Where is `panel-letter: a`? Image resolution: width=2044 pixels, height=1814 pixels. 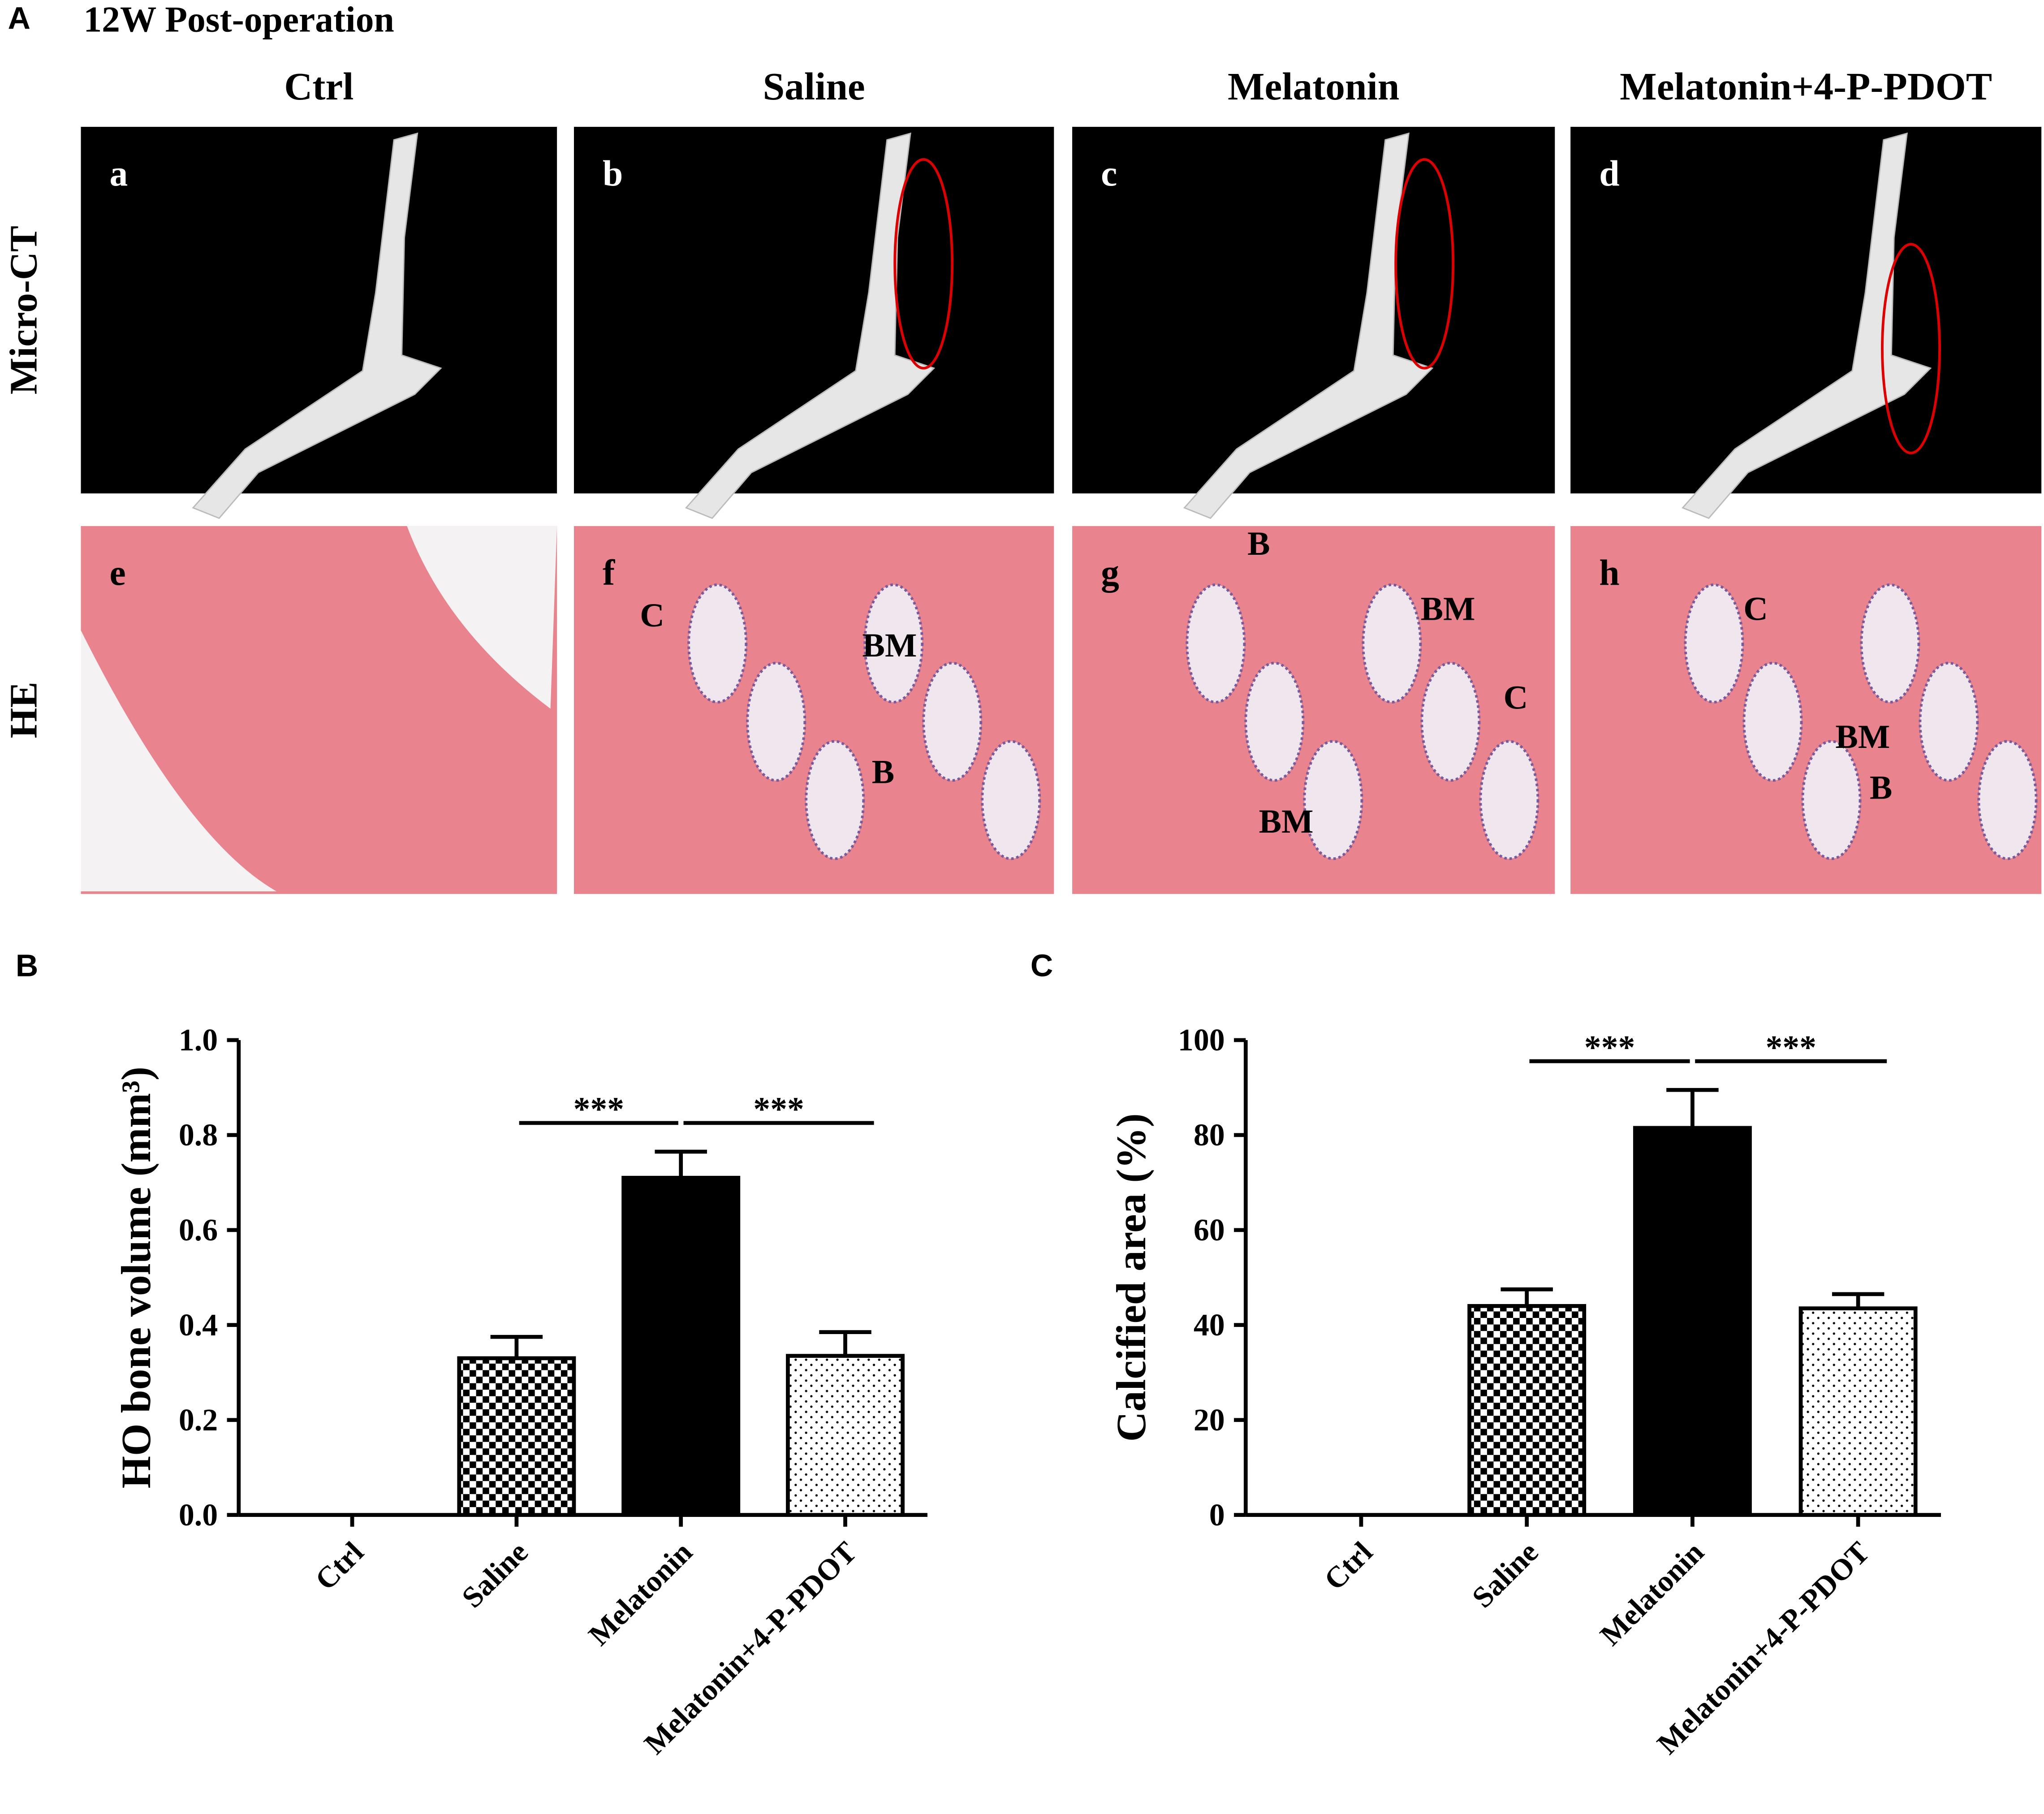
panel-letter: a is located at coordinates (119, 173).